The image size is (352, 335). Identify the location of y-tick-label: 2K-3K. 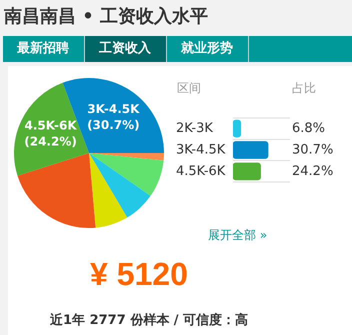
(195, 128).